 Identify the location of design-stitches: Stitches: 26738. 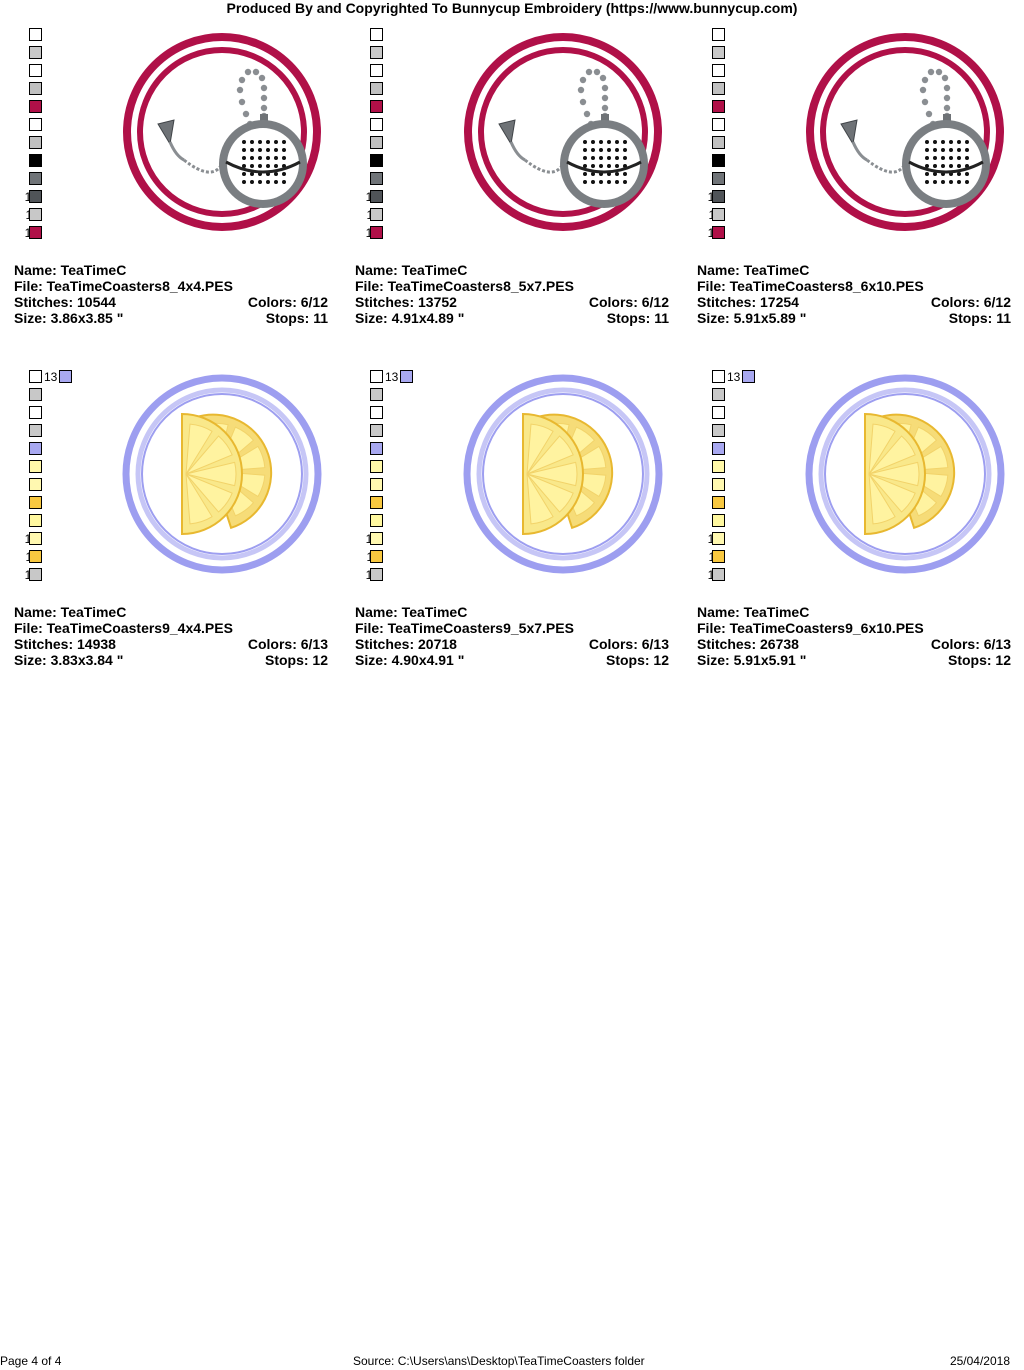
(748, 644).